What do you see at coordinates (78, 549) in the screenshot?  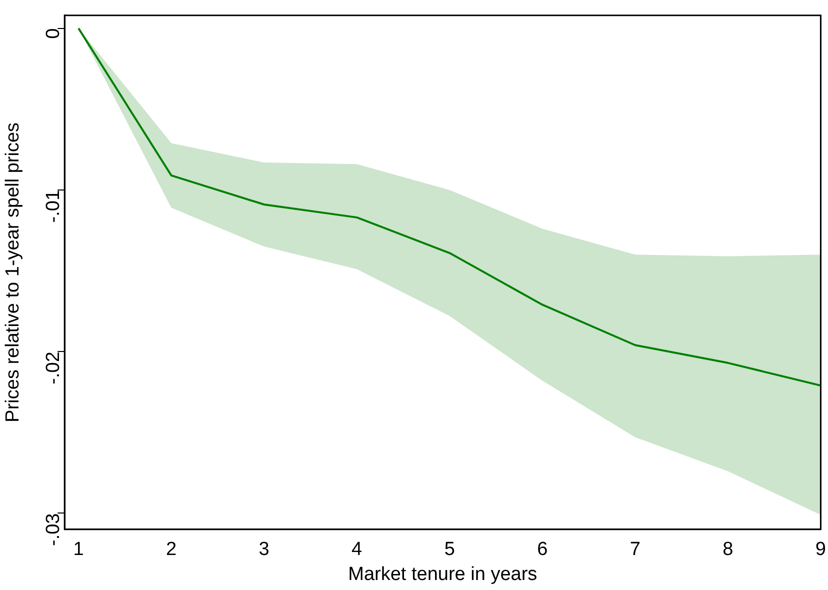 I see `x-tick-label: 1` at bounding box center [78, 549].